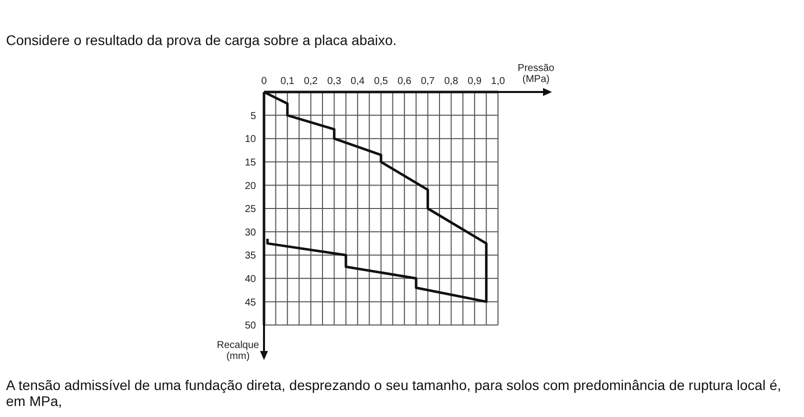 Image resolution: width=804 pixels, height=417 pixels. I want to click on chart-title: Considere o resultado da prova de carga sobre a placa abaixo., so click(201, 40).